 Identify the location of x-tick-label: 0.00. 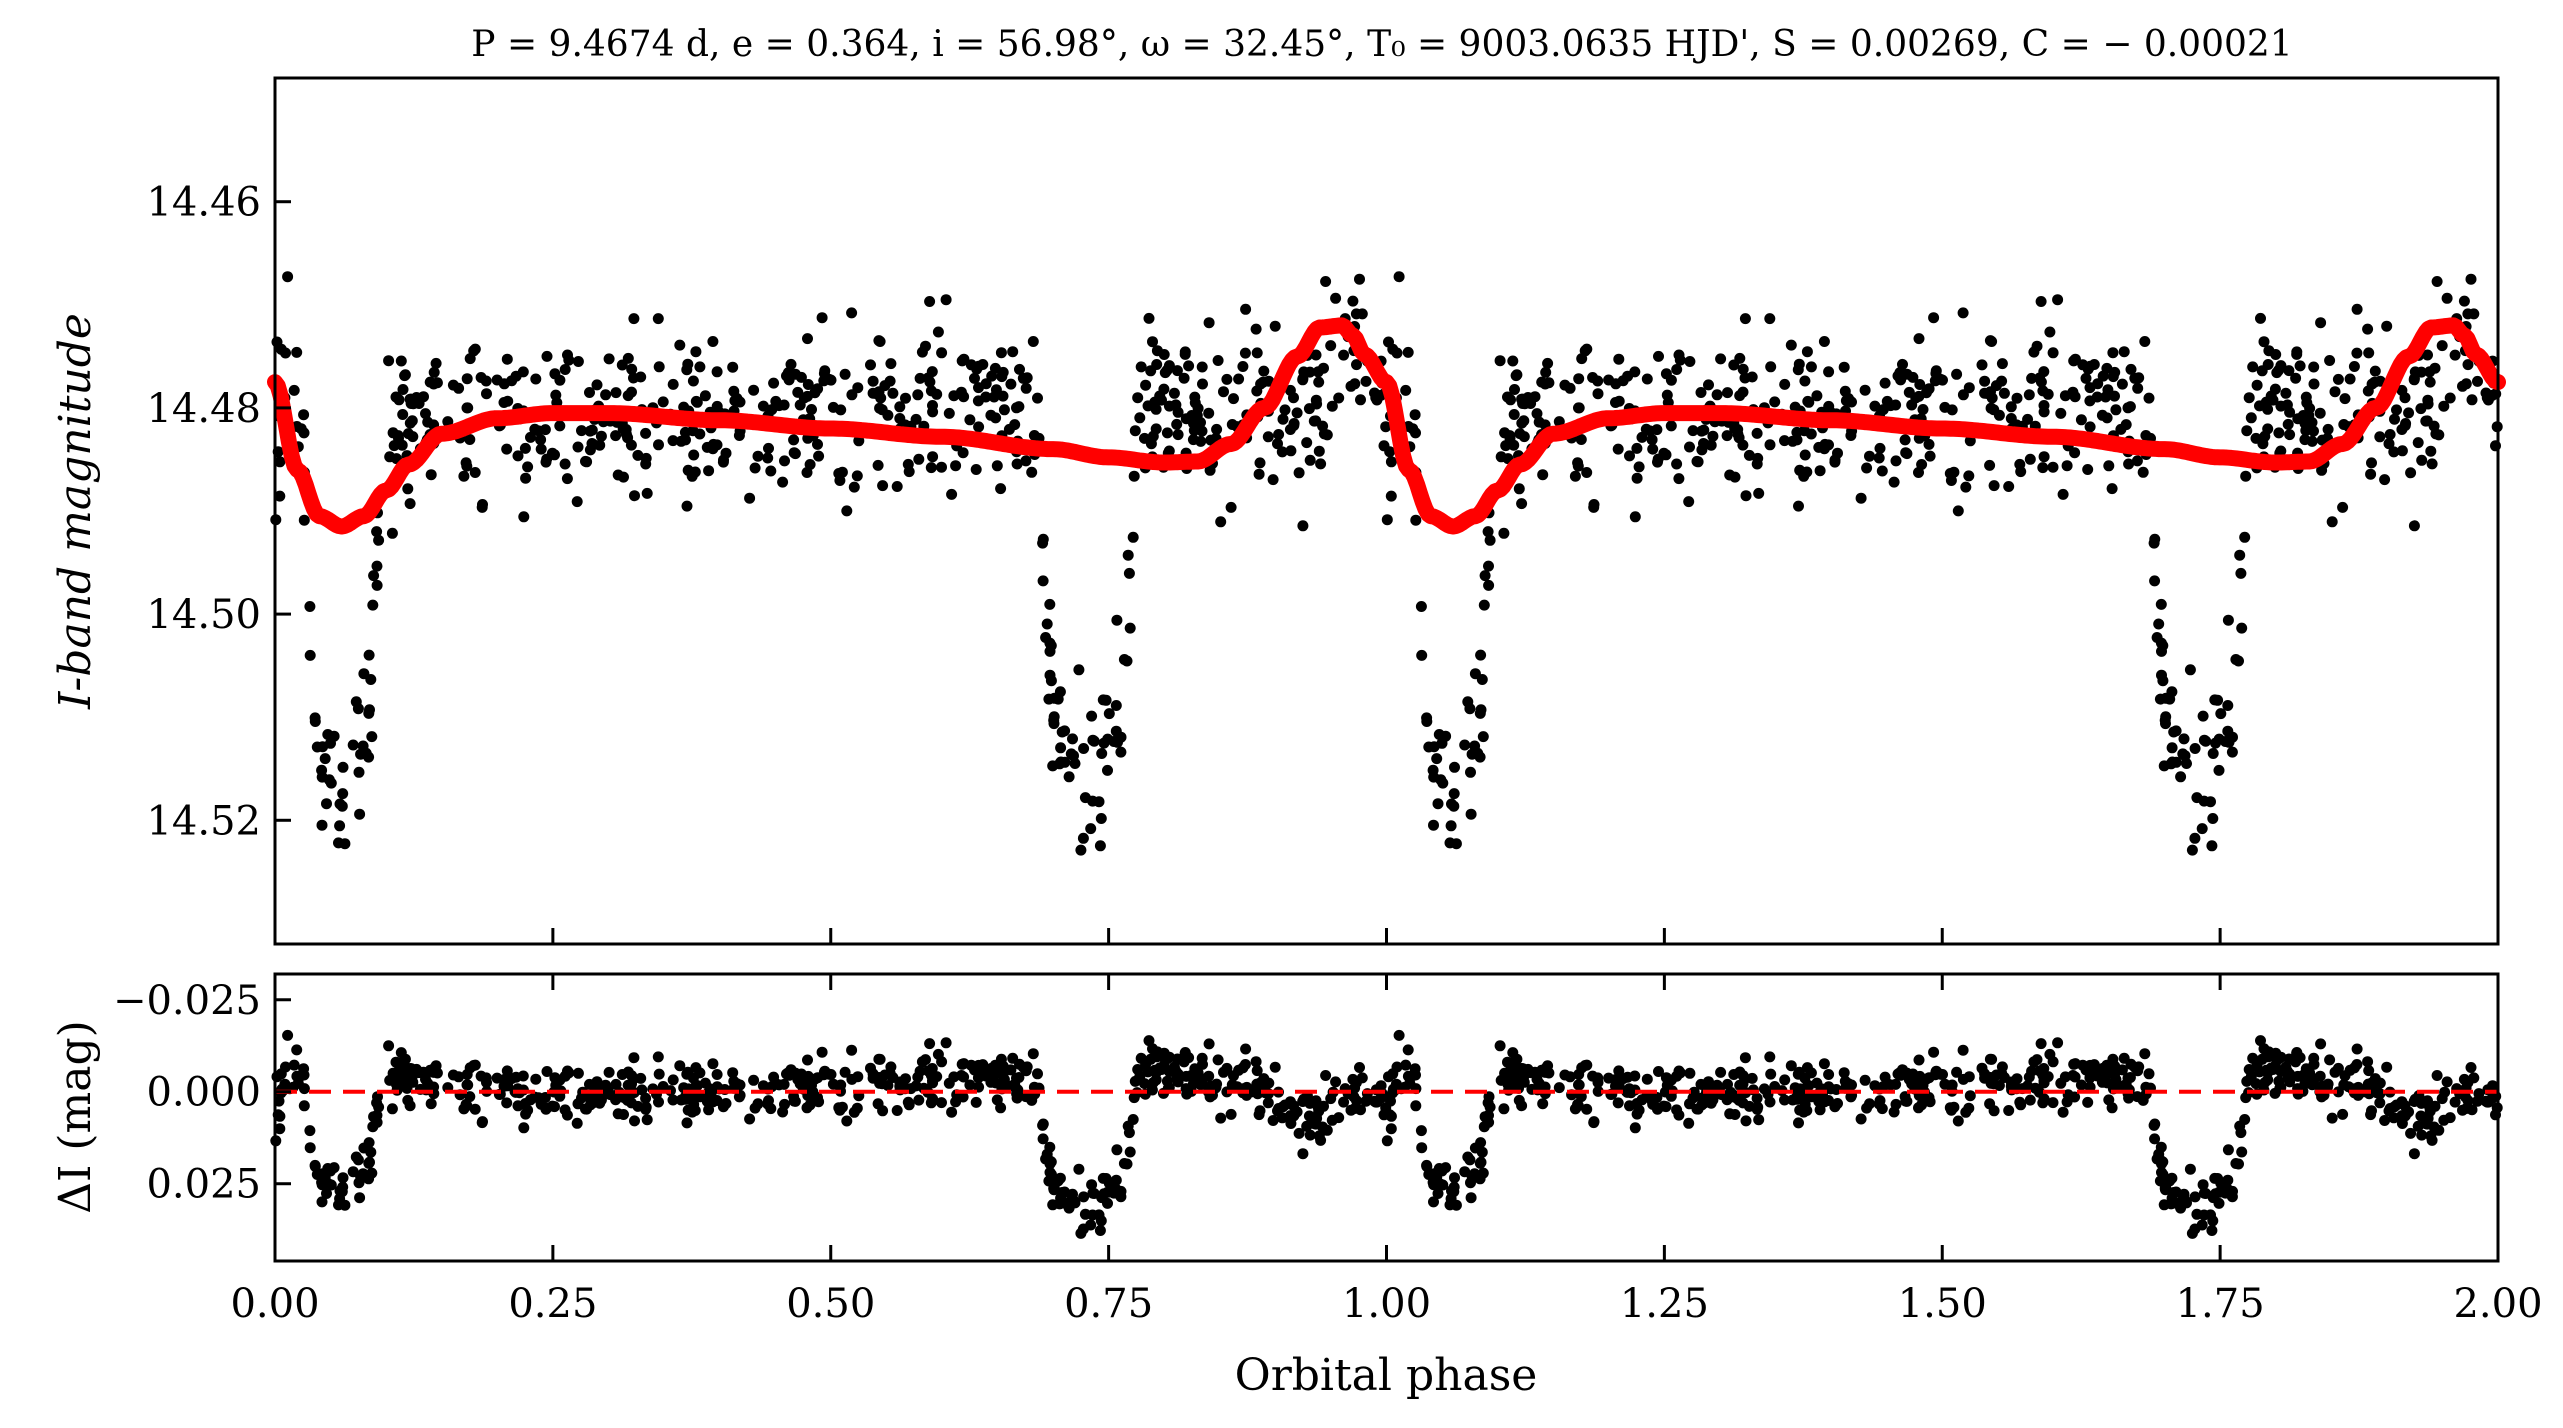
(274, 1304).